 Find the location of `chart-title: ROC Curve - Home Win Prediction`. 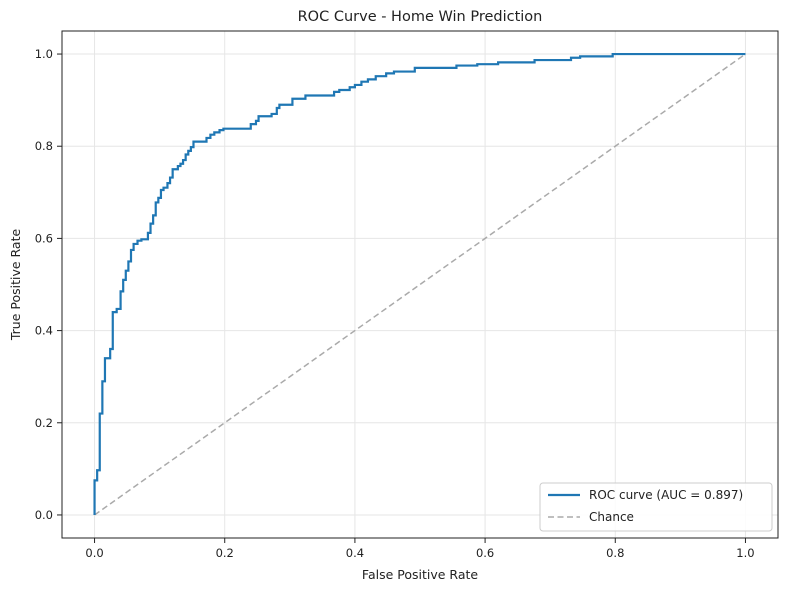

chart-title: ROC Curve - Home Win Prediction is located at coordinates (420, 17).